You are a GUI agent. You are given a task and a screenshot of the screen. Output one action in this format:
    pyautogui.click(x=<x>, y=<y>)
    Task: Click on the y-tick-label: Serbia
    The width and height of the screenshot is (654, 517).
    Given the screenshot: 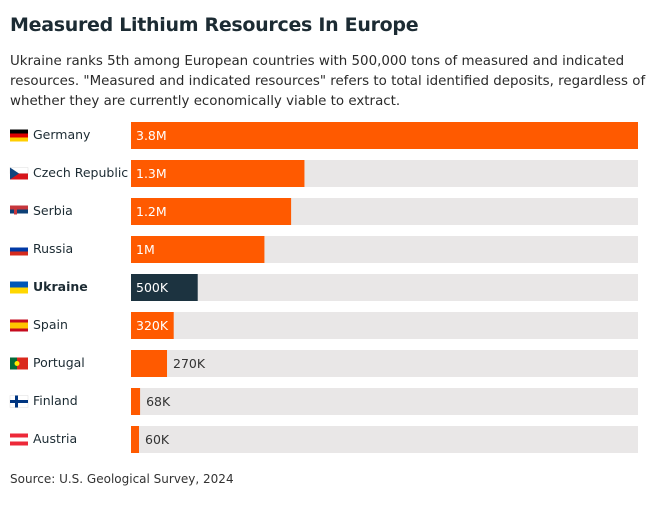 What is the action you would take?
    pyautogui.click(x=53, y=210)
    